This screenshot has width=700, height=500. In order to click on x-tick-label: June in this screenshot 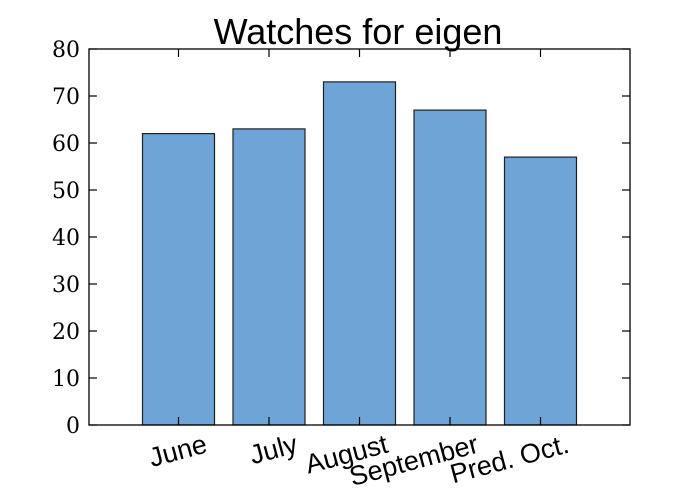, I will do `click(178, 451)`.